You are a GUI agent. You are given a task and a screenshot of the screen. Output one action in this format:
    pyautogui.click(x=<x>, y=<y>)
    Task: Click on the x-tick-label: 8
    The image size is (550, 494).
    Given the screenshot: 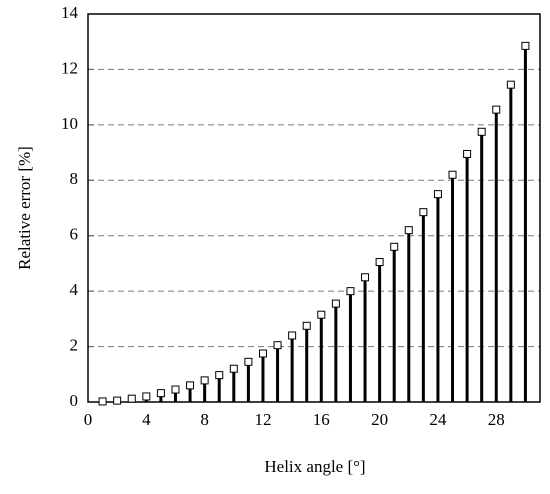 What is the action you would take?
    pyautogui.click(x=204, y=419)
    